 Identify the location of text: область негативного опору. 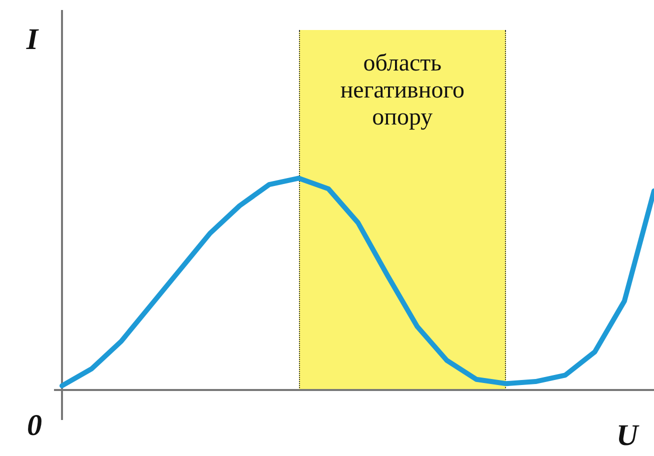
(402, 90).